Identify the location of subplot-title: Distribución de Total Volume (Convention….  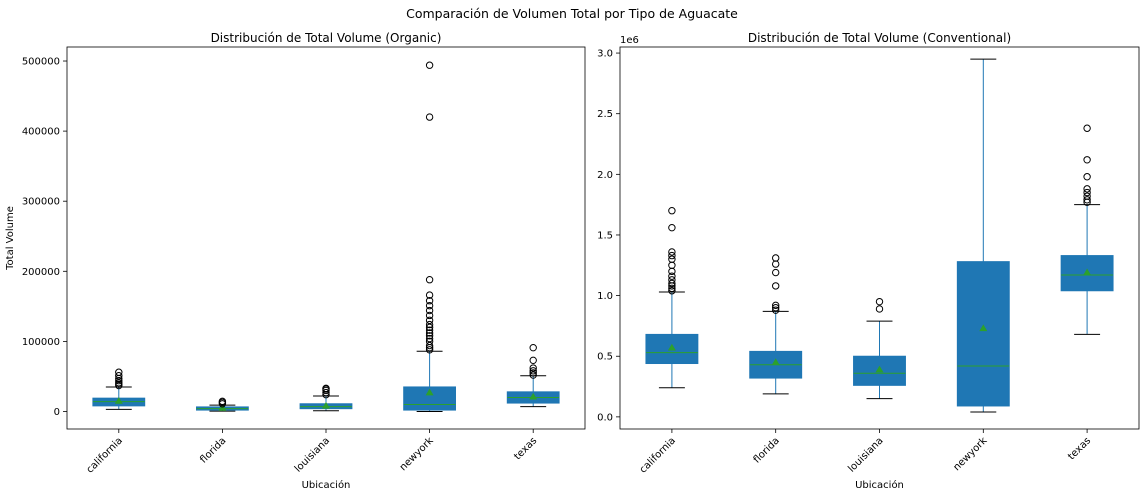
(879, 38).